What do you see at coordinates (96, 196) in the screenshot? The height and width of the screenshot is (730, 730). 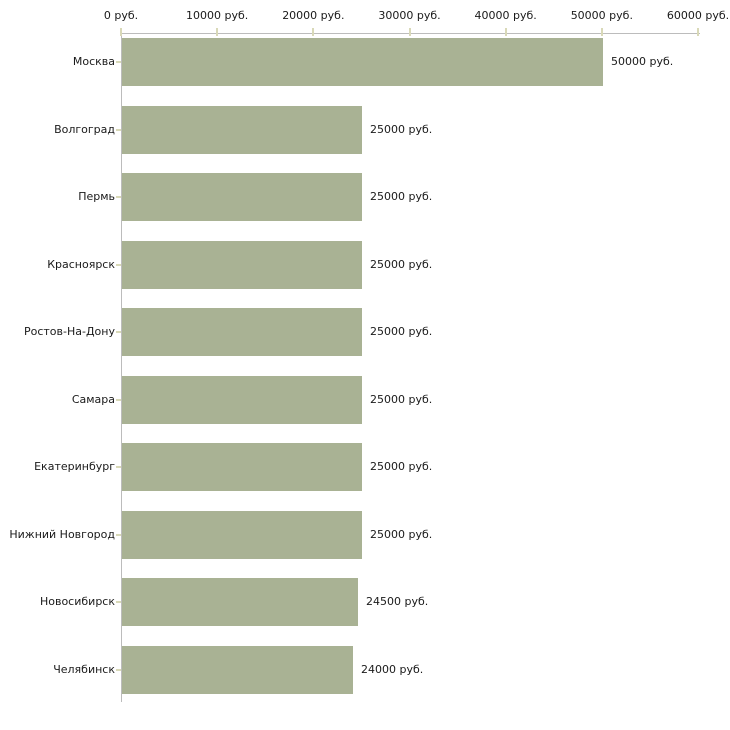 I see `category-label: Пермь` at bounding box center [96, 196].